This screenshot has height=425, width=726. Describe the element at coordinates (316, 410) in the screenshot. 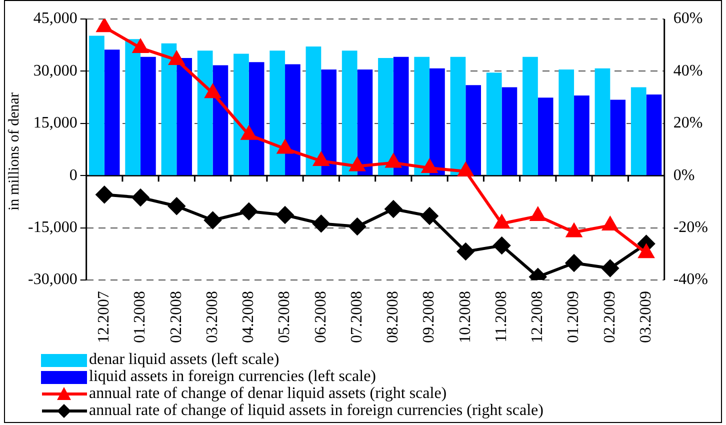

I see `legend-label: annual rate of change of liquid assets in foreign currencies (right scale)` at that location.